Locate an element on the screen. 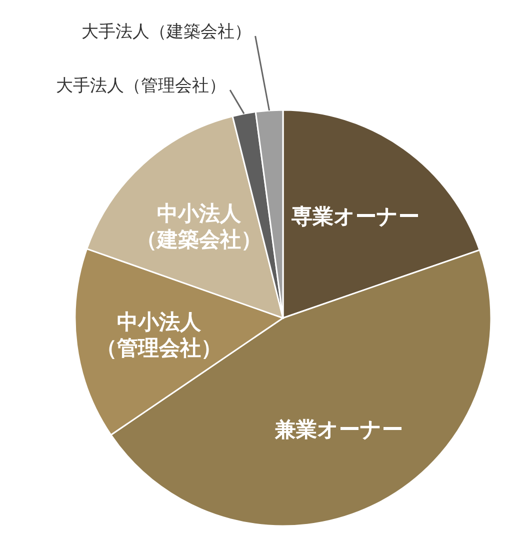  slice-label: 大手法人（管理会社） is located at coordinates (141, 86).